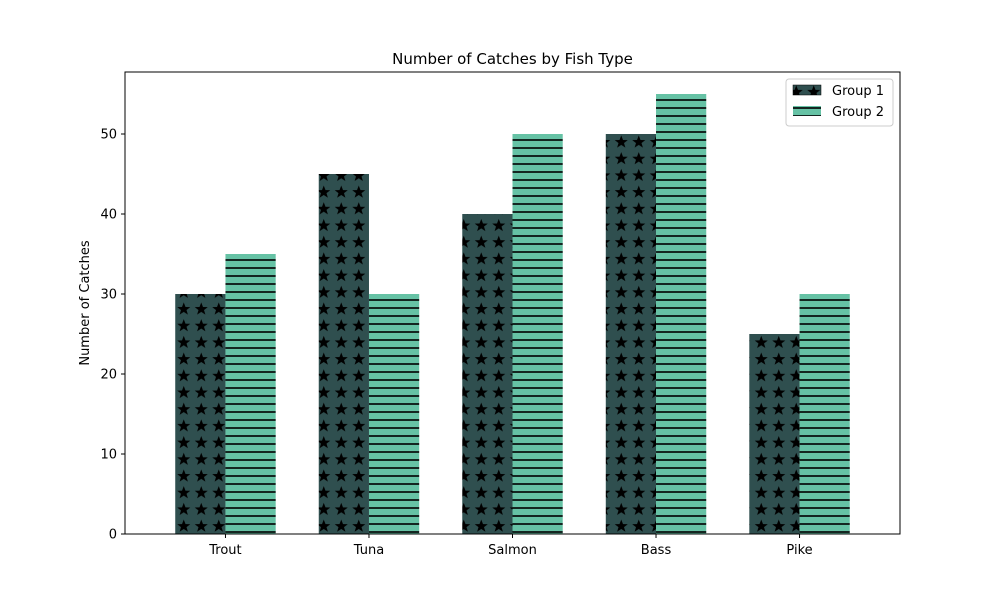 This screenshot has height=605, width=1000. What do you see at coordinates (394, 414) in the screenshot?
I see `bar-group-2-tuna` at bounding box center [394, 414].